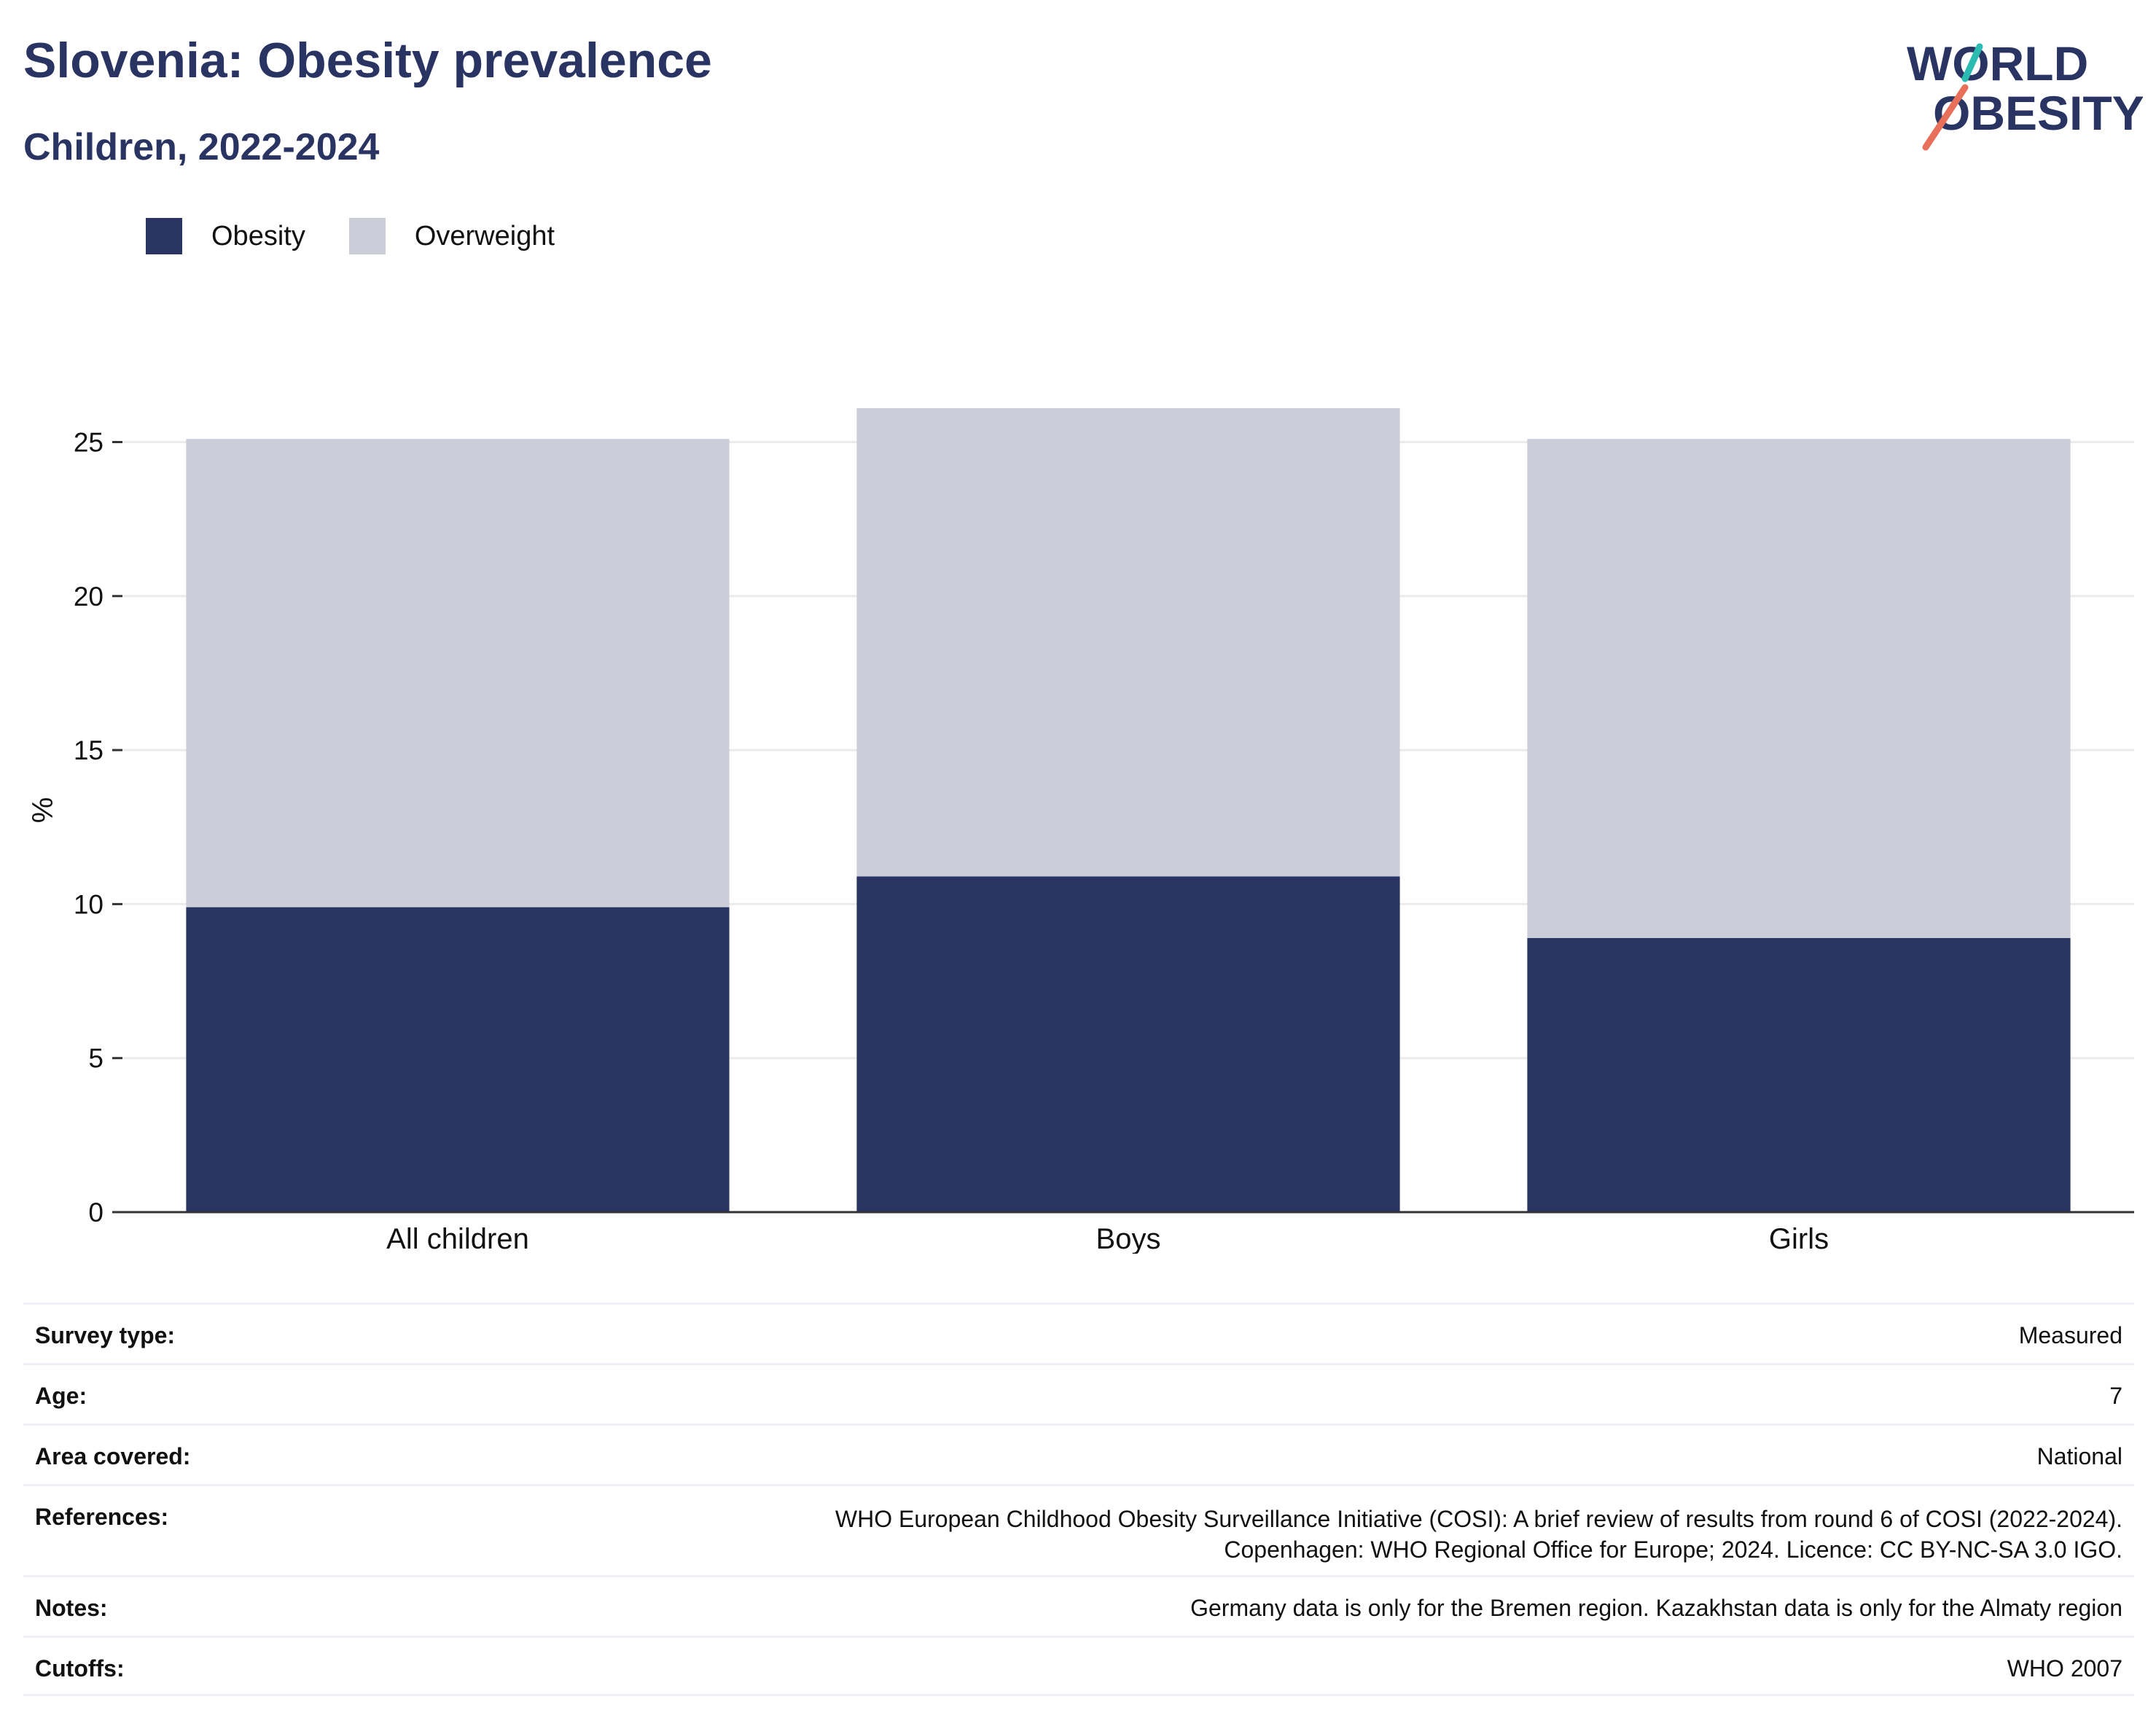 This screenshot has height=1734, width=2156. I want to click on legend-label-obesity: Obesity, so click(258, 235).